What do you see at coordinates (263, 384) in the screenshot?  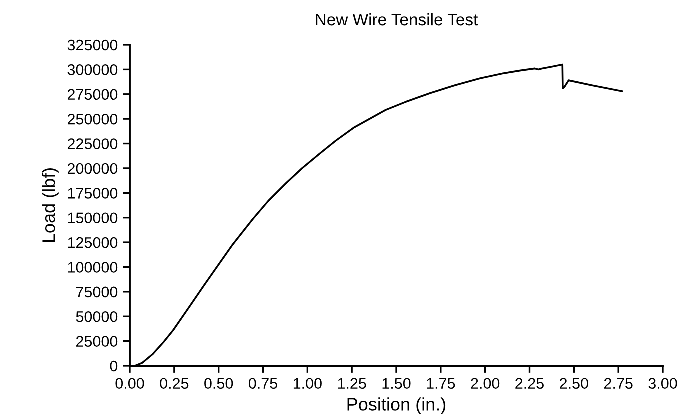 I see `x-tick-label: 0.75` at bounding box center [263, 384].